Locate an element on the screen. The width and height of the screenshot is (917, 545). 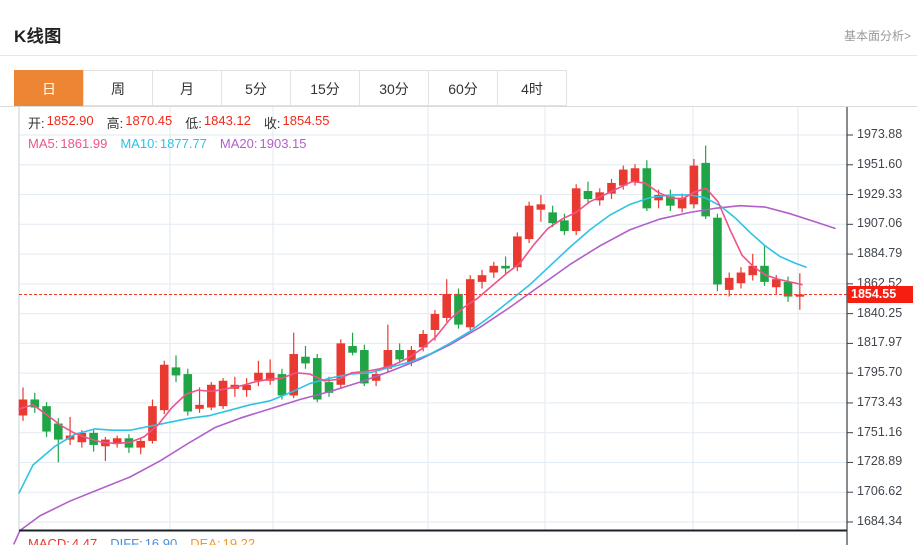
fundamental-analysis-link: 基本面分析> is located at coordinates (877, 36).